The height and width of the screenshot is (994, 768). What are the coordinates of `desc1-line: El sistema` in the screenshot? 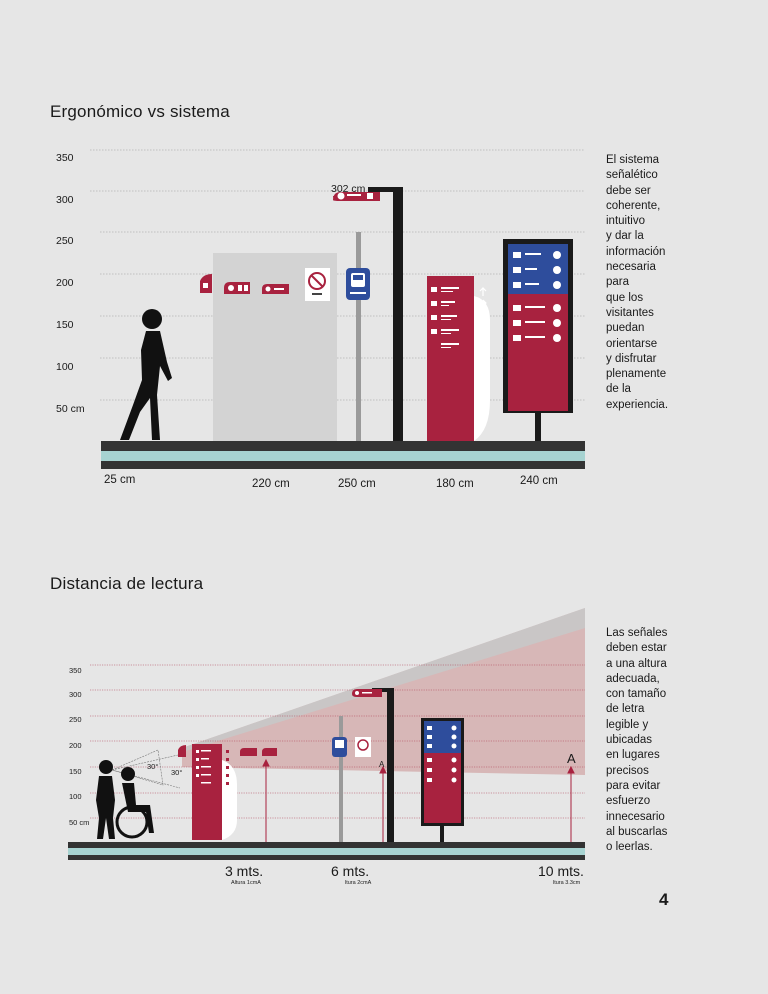 It's located at (633, 160).